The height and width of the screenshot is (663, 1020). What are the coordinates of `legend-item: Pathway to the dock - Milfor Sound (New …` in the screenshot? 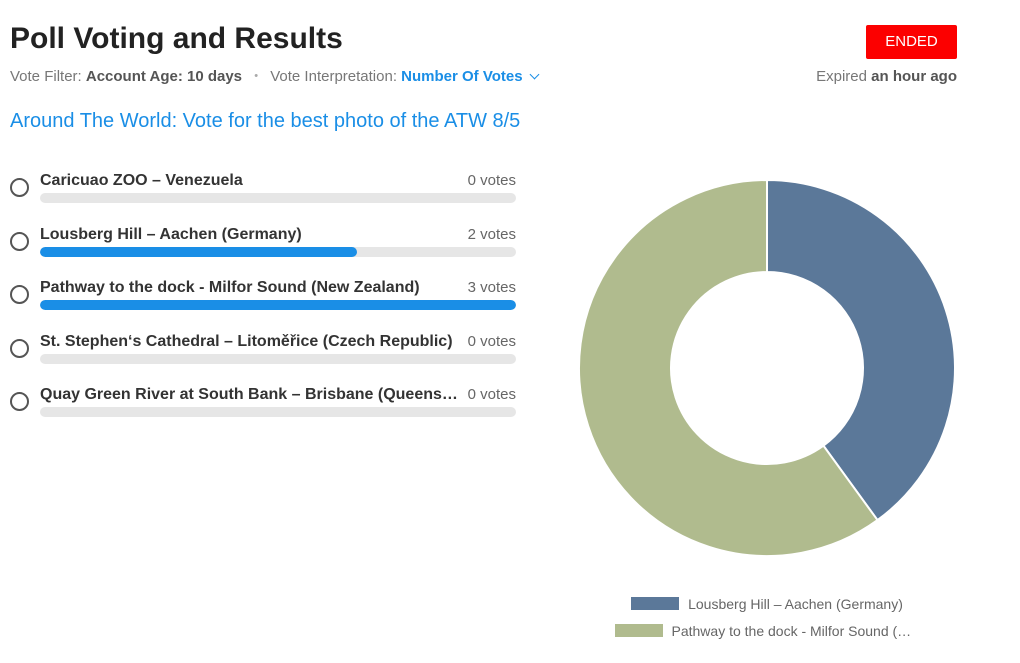 It's located at (767, 630).